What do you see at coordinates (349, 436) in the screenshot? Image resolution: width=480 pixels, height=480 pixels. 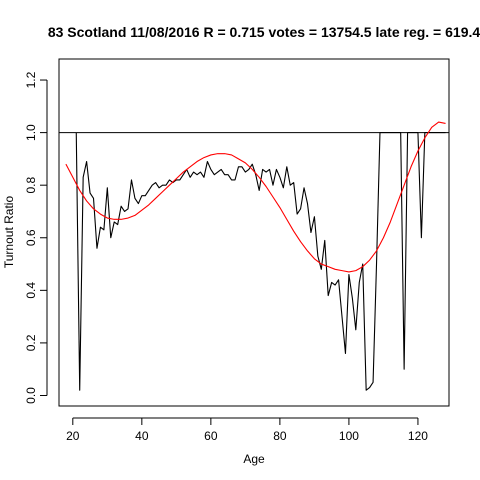 I see `x-tick-label: 100` at bounding box center [349, 436].